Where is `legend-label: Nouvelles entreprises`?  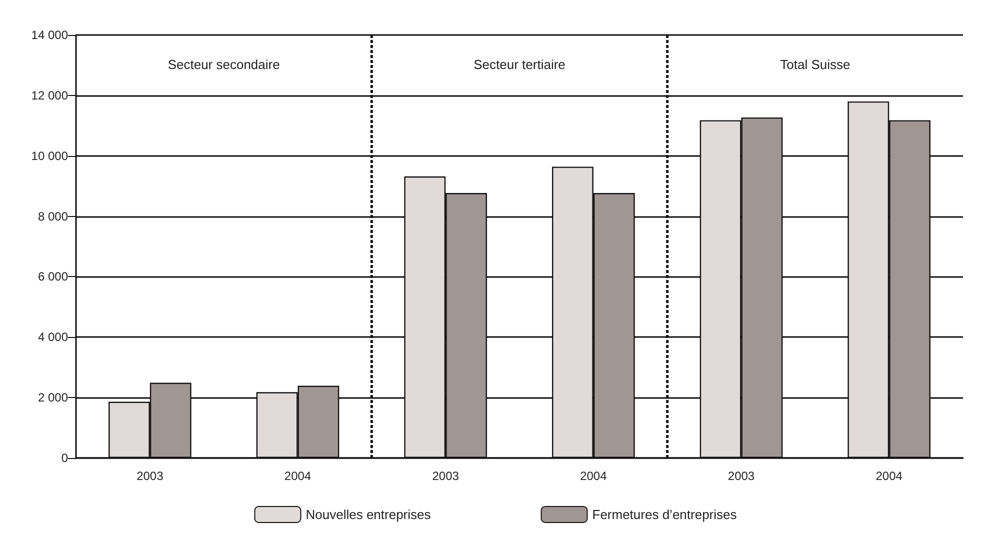
legend-label: Nouvelles entreprises is located at coordinates (369, 514).